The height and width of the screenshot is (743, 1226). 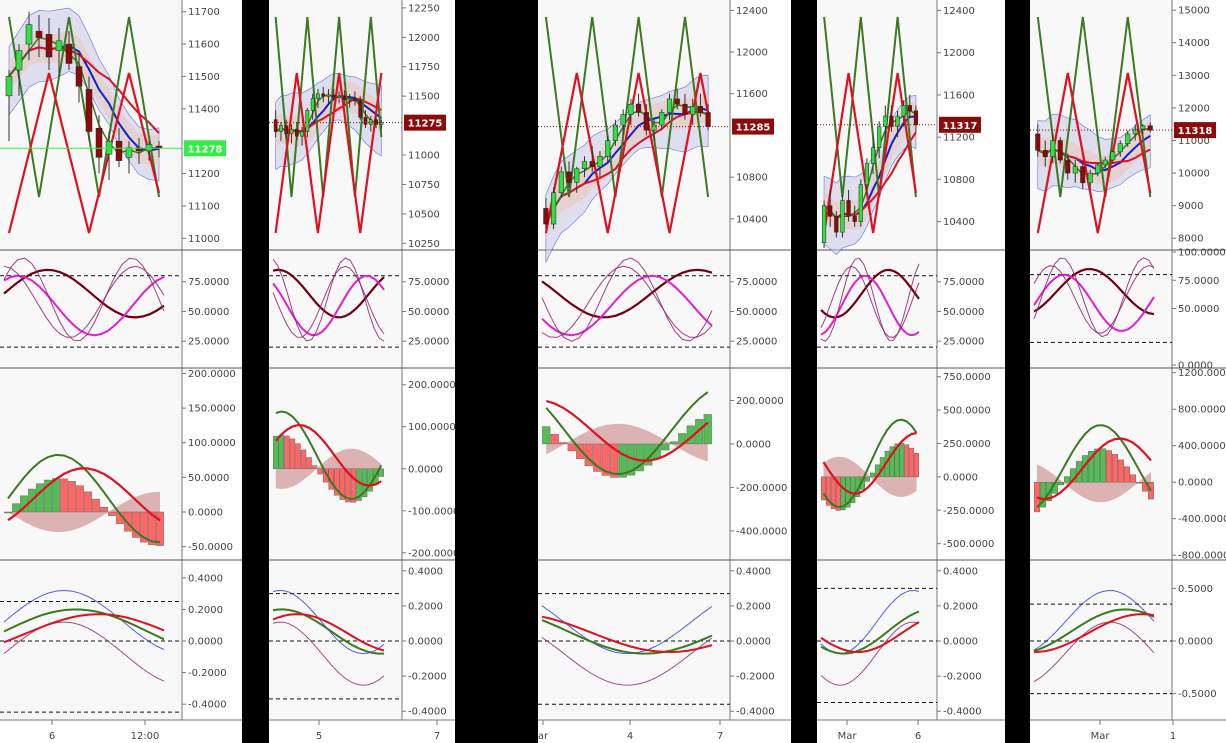 What do you see at coordinates (425, 606) in the screenshot?
I see `osc-tick-label: 0.2000` at bounding box center [425, 606].